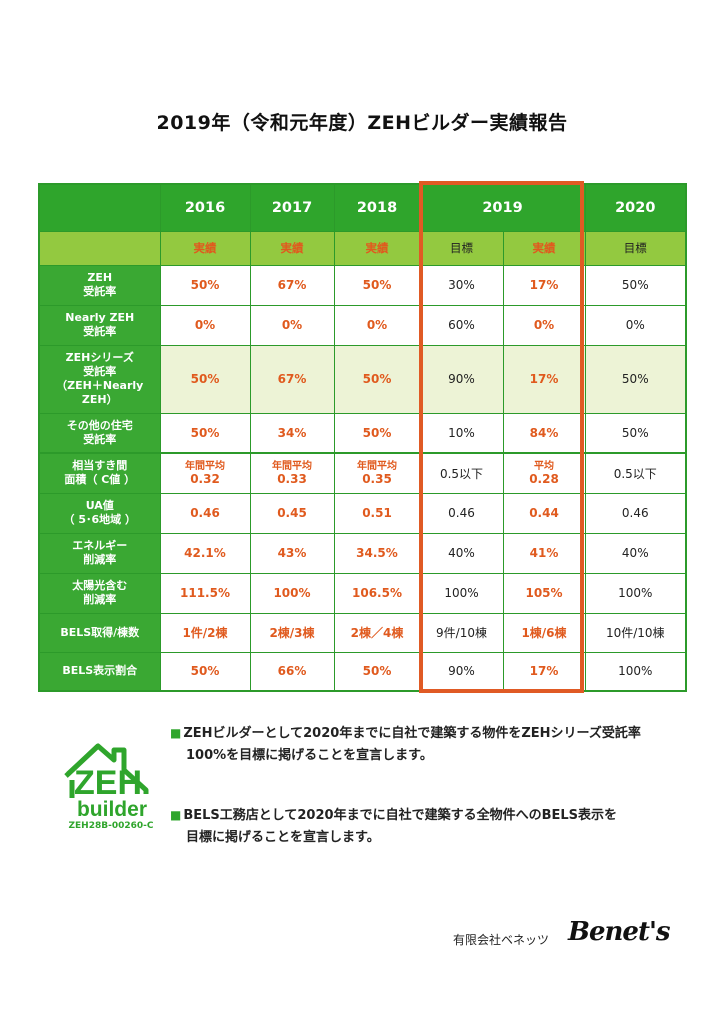 The width and height of the screenshot is (724, 1024). I want to click on table-cell: 1件/2棟, so click(205, 632).